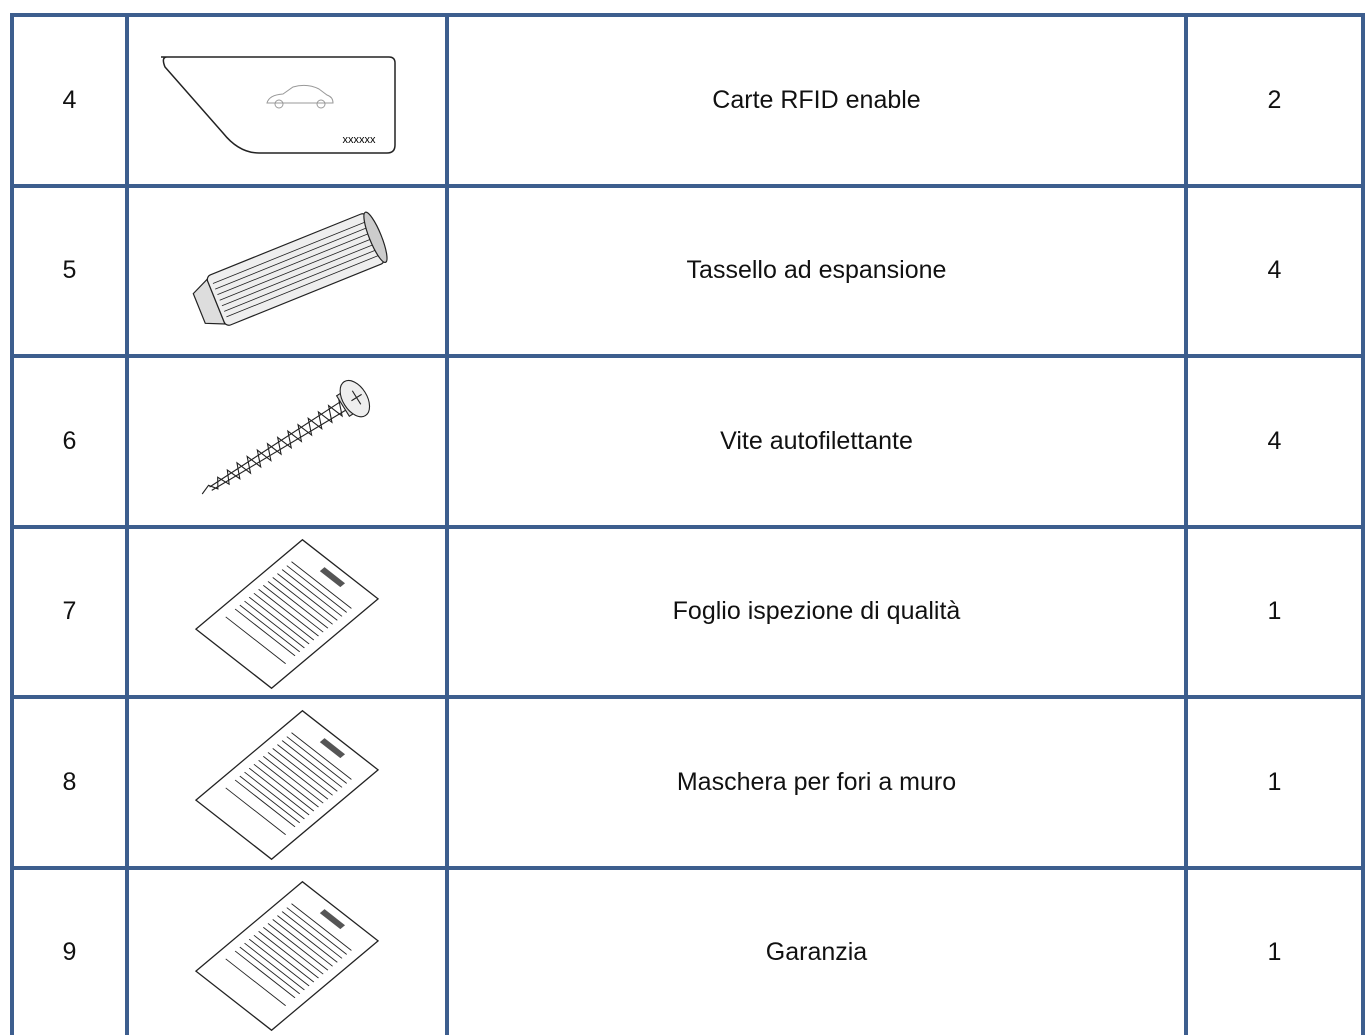 This screenshot has height=1035, width=1365. Describe the element at coordinates (816, 440) in the screenshot. I see `item-description: Vite autofilettante` at that location.